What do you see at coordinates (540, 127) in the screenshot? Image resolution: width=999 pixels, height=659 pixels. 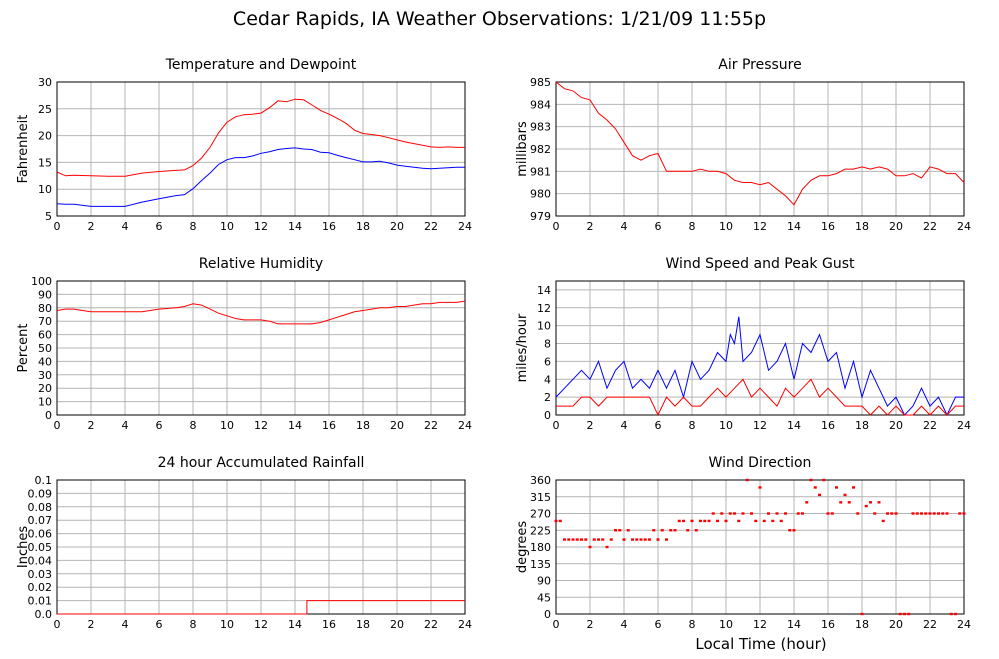 I see `y-tick-label: 983` at bounding box center [540, 127].